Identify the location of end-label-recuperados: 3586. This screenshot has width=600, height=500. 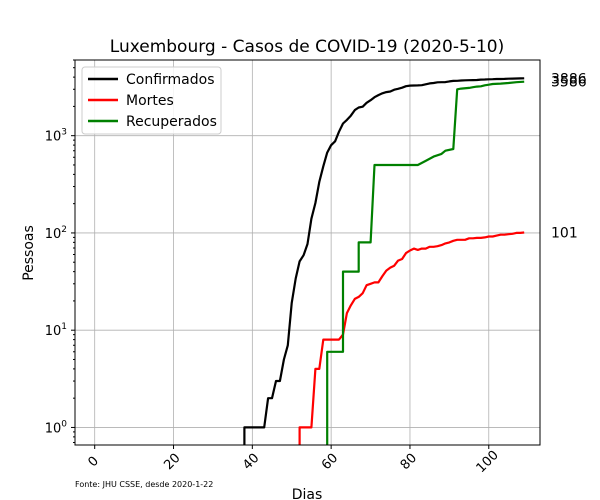
(569, 83).